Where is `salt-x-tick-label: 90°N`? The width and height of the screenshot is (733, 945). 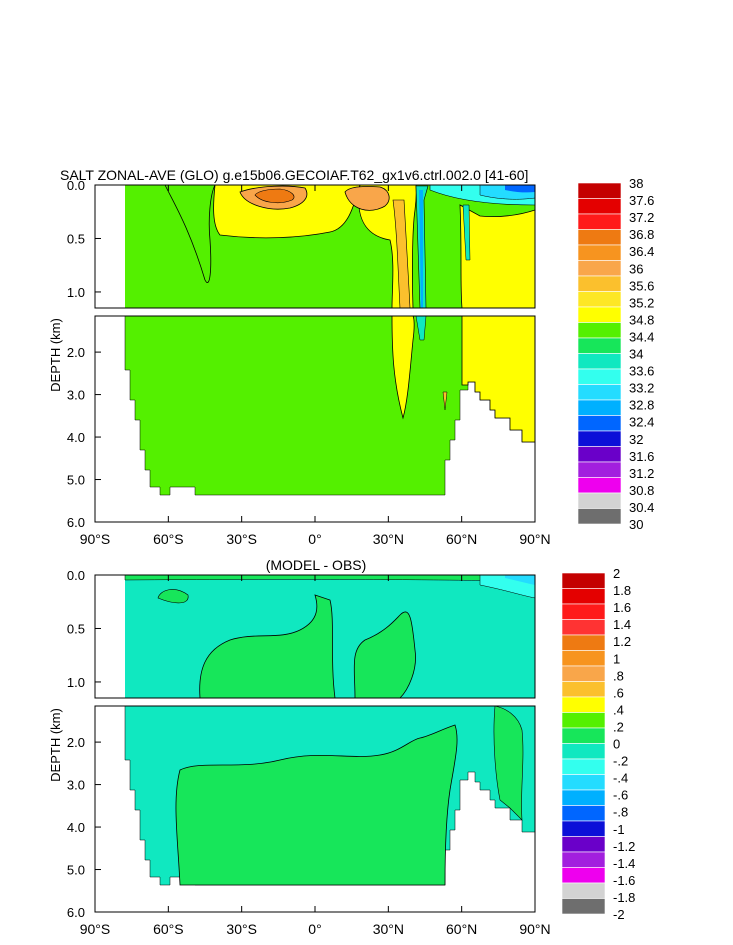 salt-x-tick-label: 90°N is located at coordinates (534, 539).